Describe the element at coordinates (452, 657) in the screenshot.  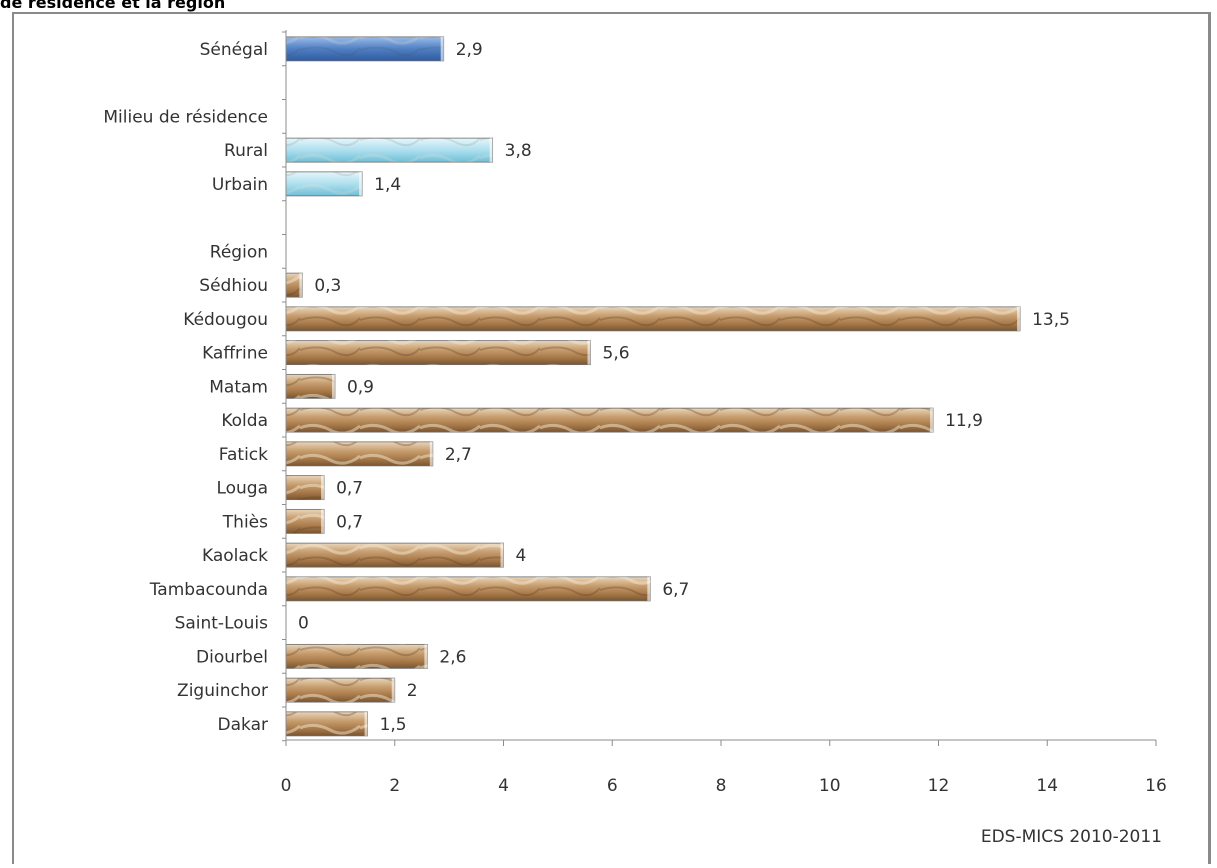
I see `data-label: 2,6` at that location.